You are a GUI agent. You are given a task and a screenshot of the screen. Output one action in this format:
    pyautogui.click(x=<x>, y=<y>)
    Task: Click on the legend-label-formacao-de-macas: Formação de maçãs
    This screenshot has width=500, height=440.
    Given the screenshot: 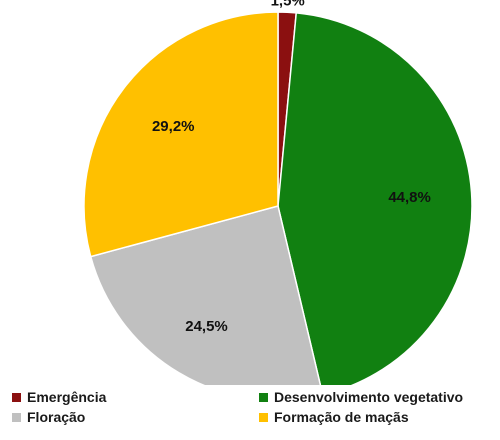 What is the action you would take?
    pyautogui.click(x=341, y=417)
    